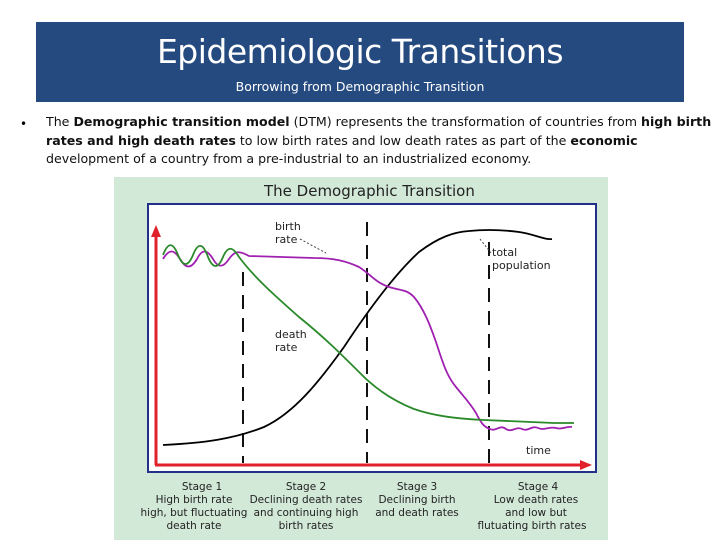  What do you see at coordinates (156, 231) in the screenshot?
I see `y-axis-arrow` at bounding box center [156, 231].